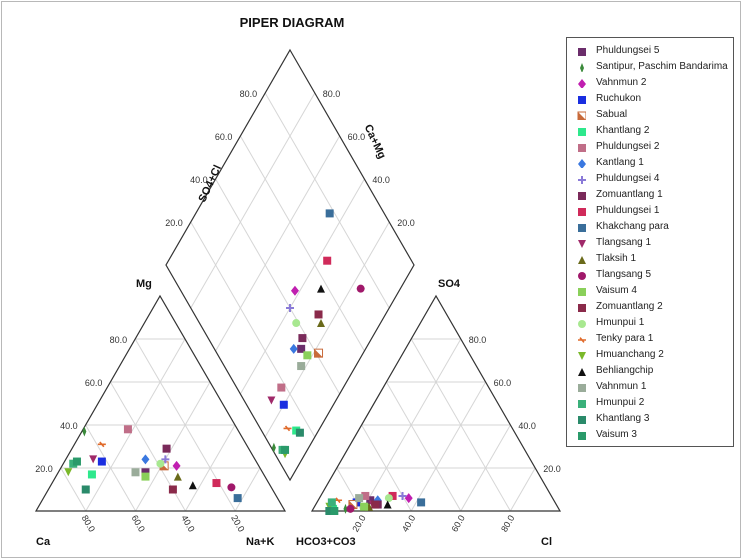 The height and width of the screenshot is (559, 742). What do you see at coordinates (237, 498) in the screenshot?
I see `point-khakchang-para-cation` at bounding box center [237, 498].